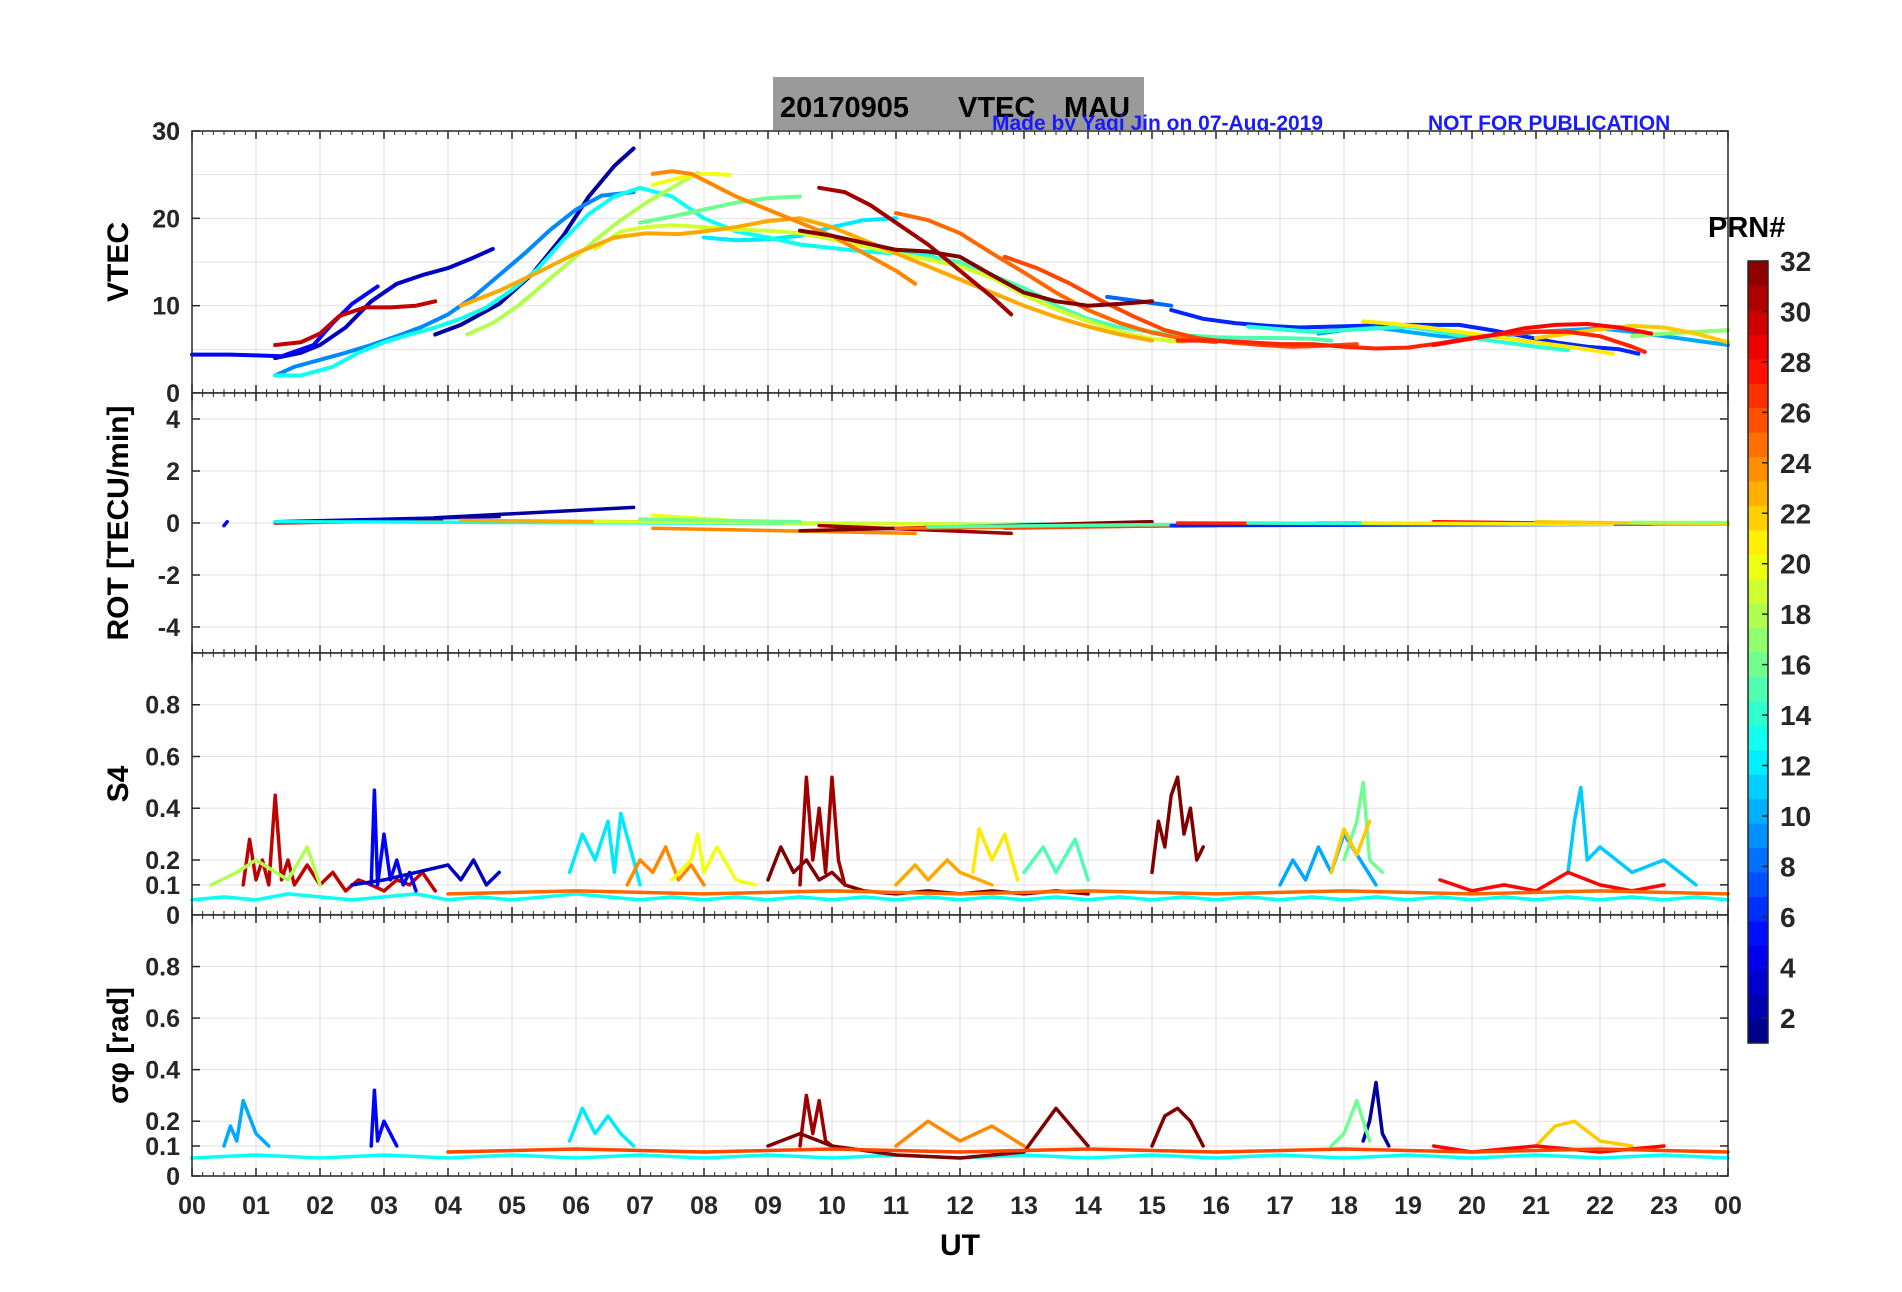 This screenshot has width=1902, height=1292. What do you see at coordinates (768, 1206) in the screenshot?
I see `x-tick-label: 09` at bounding box center [768, 1206].